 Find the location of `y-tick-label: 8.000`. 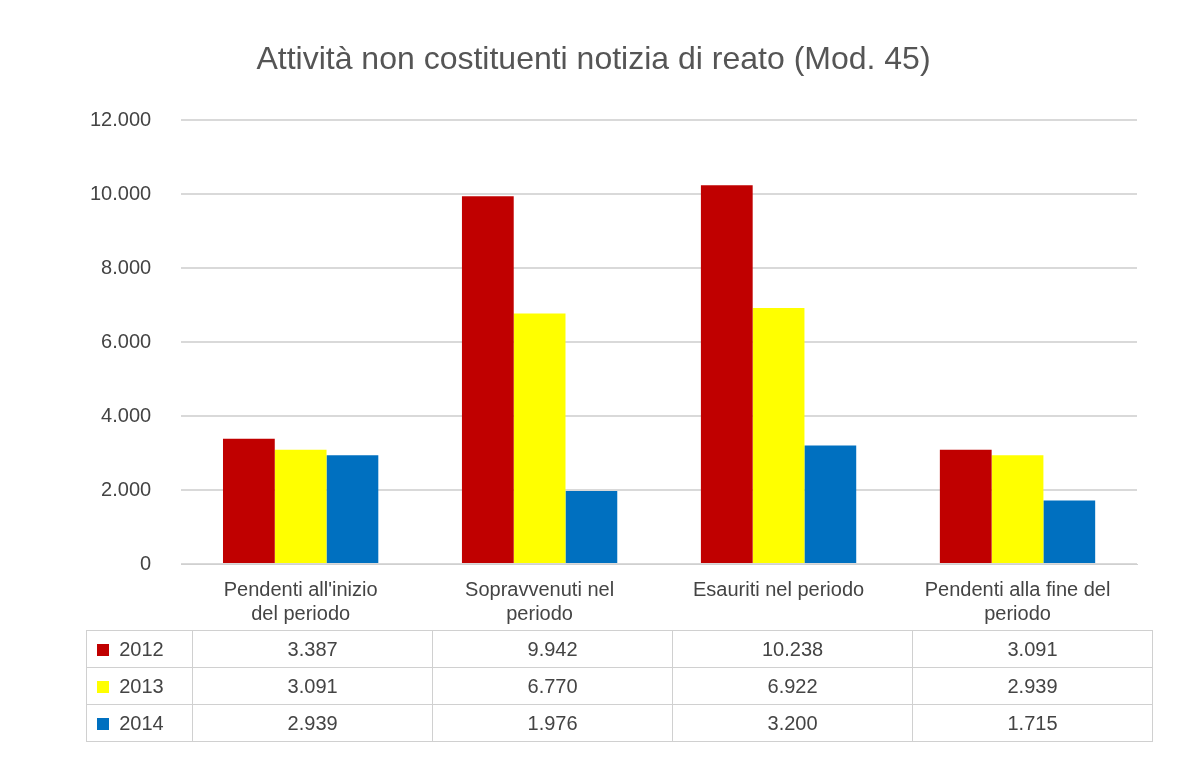

y-tick-label: 8.000 is located at coordinates (126, 266).